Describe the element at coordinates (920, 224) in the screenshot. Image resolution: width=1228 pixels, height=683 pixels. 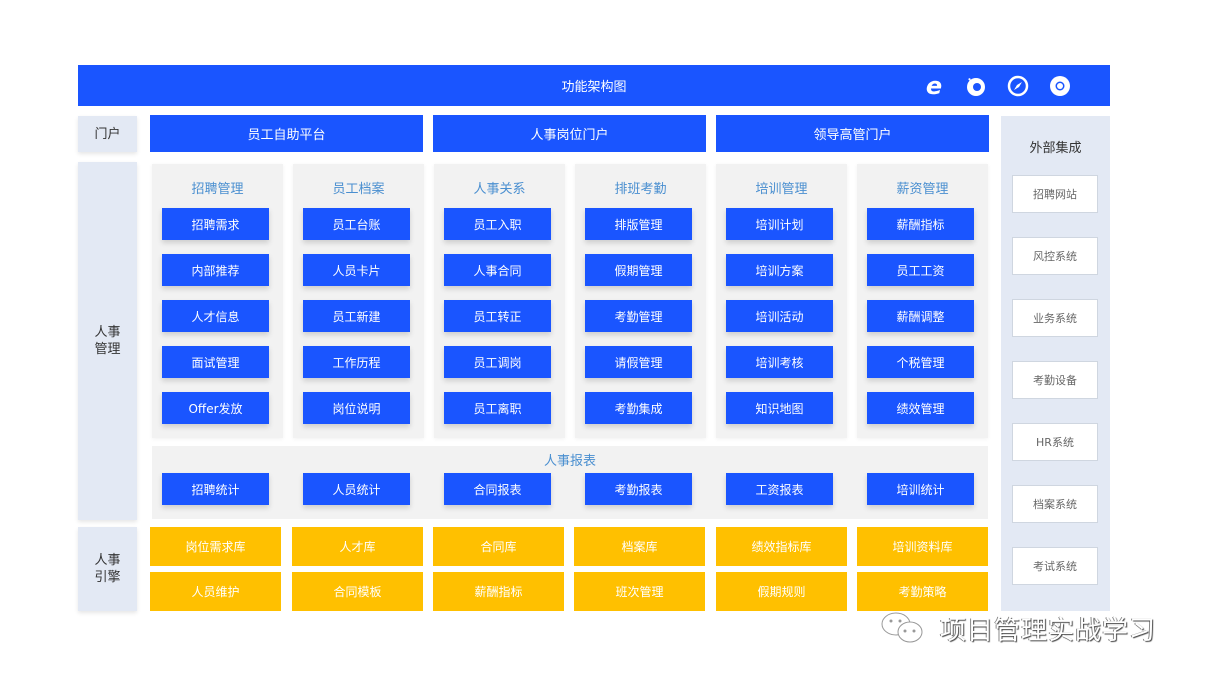
I see `module-item-button: 薪酬指标` at that location.